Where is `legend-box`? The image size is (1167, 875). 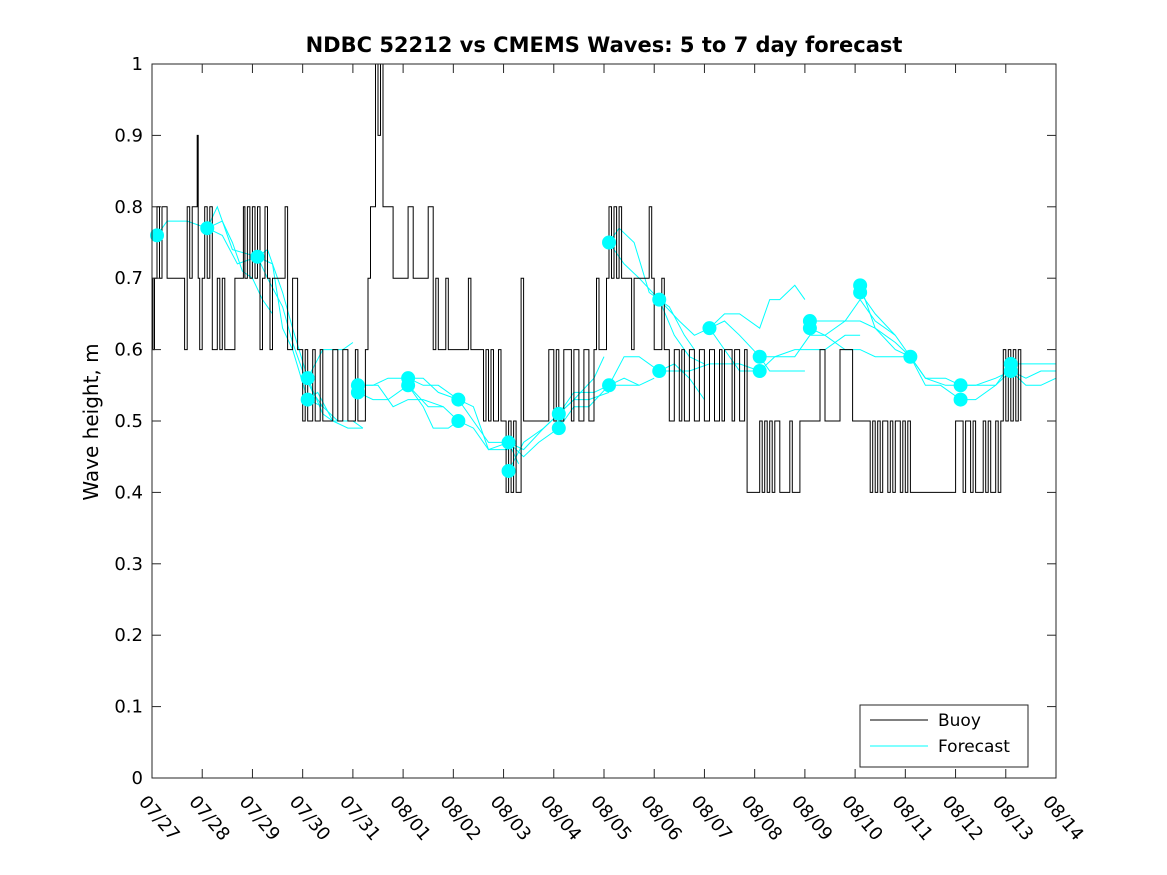 legend-box is located at coordinates (944, 736).